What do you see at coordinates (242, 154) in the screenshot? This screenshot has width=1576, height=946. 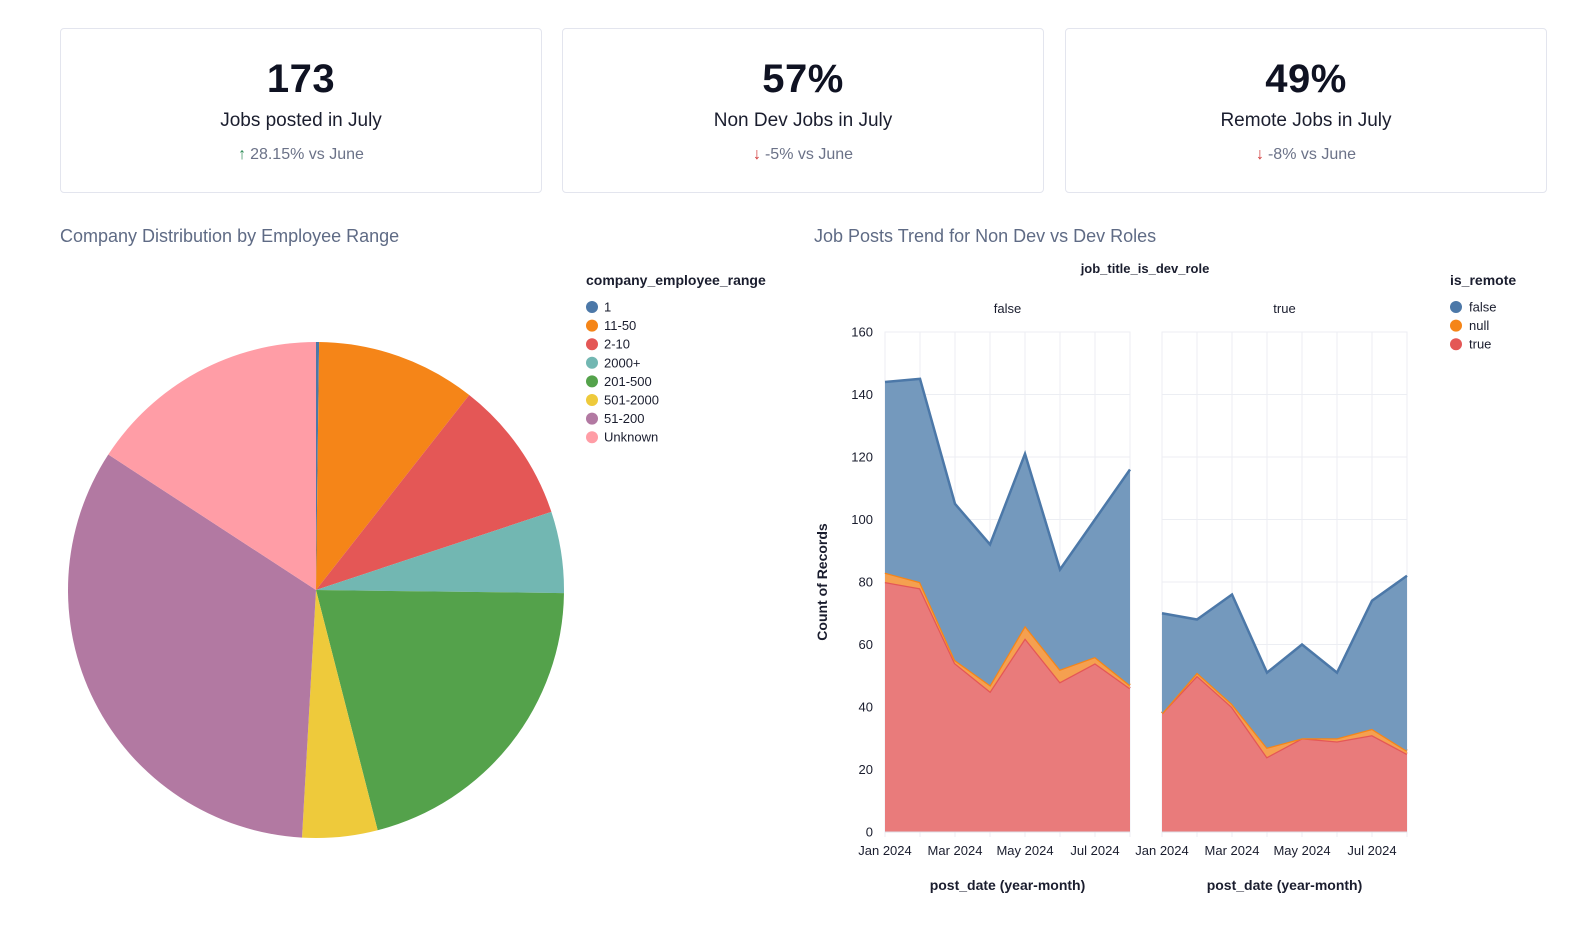 I see `arrow-up-icon: ↑` at bounding box center [242, 154].